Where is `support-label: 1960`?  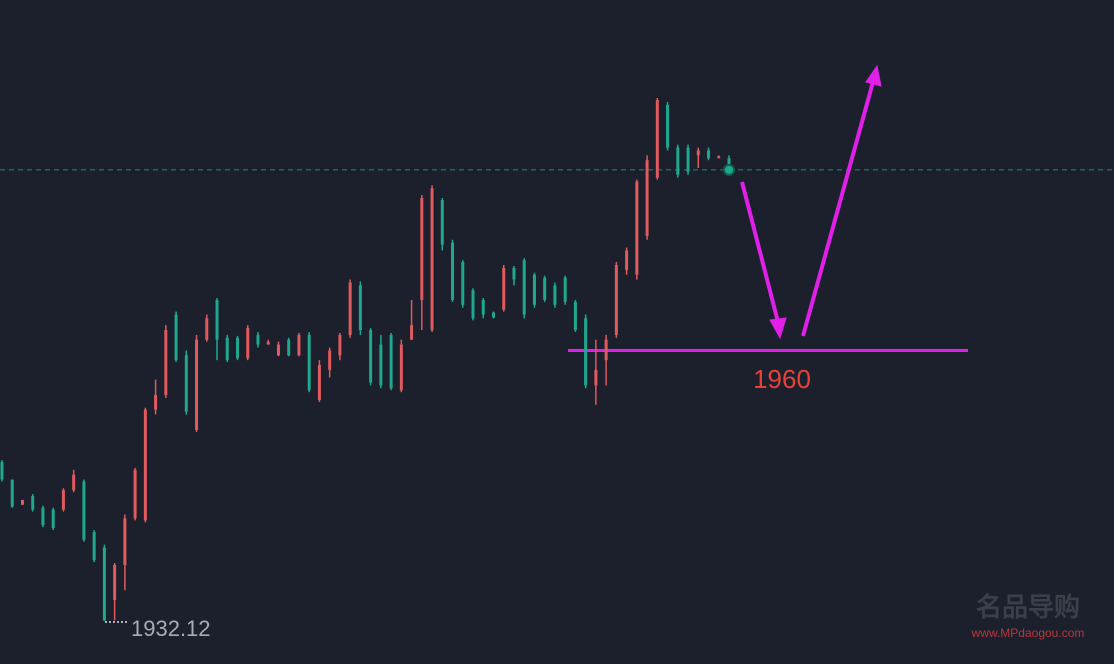
support-label: 1960 is located at coordinates (782, 379).